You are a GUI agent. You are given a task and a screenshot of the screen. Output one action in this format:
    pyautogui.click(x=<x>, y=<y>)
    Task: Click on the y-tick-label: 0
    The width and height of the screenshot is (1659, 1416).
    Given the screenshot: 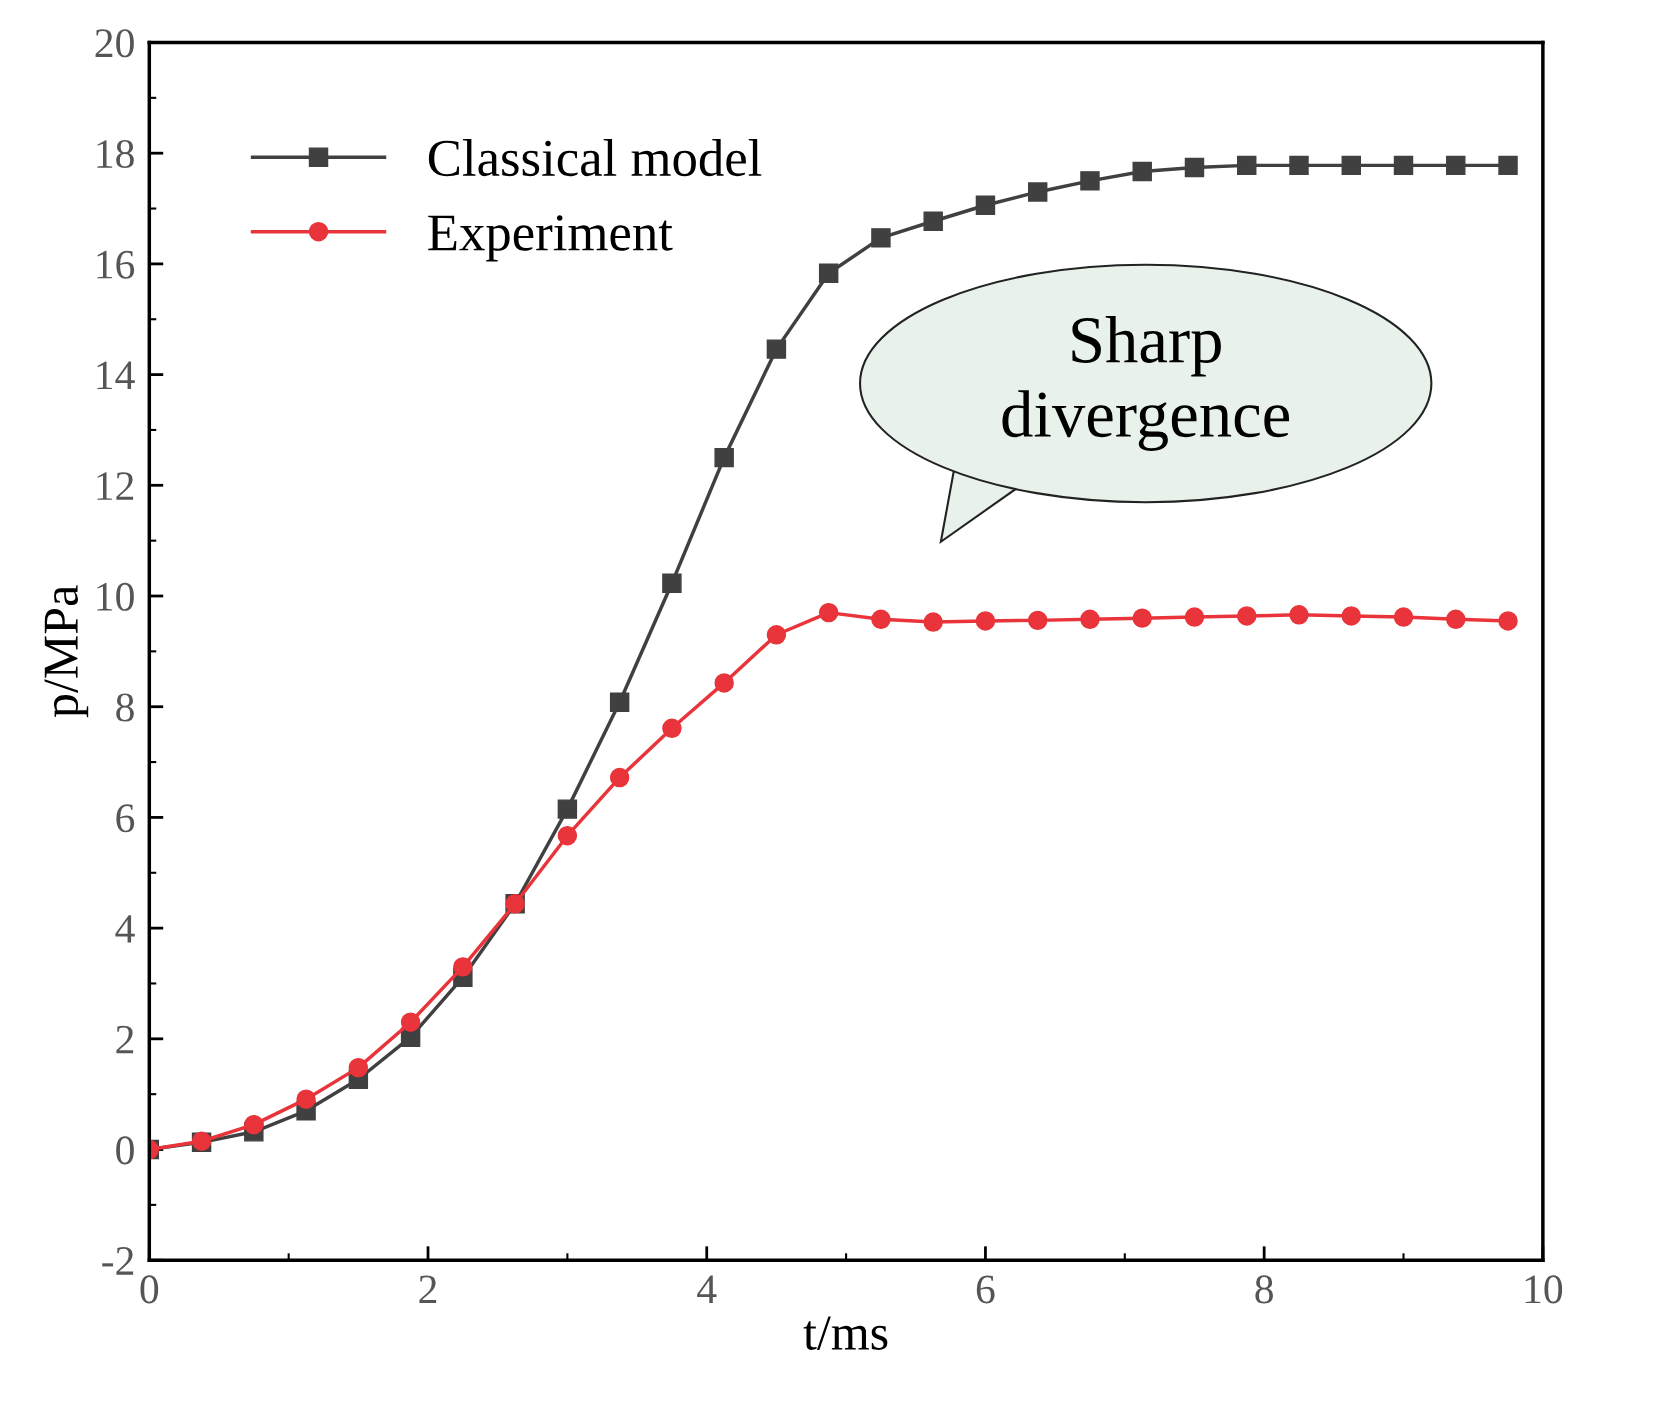 What is the action you would take?
    pyautogui.click(x=125, y=1150)
    